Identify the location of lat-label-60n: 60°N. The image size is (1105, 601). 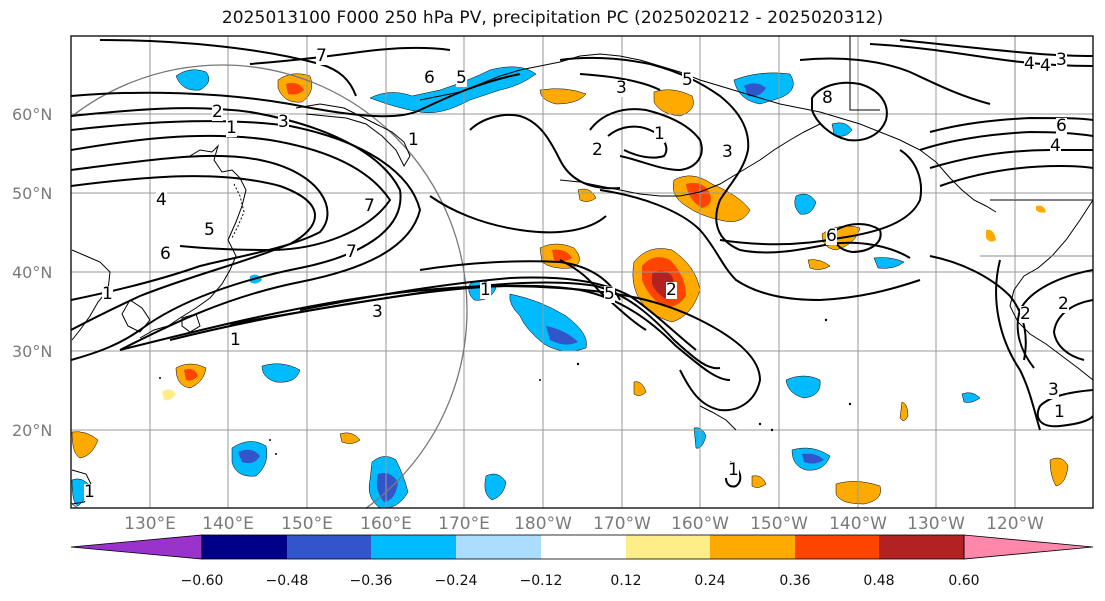
(32, 114).